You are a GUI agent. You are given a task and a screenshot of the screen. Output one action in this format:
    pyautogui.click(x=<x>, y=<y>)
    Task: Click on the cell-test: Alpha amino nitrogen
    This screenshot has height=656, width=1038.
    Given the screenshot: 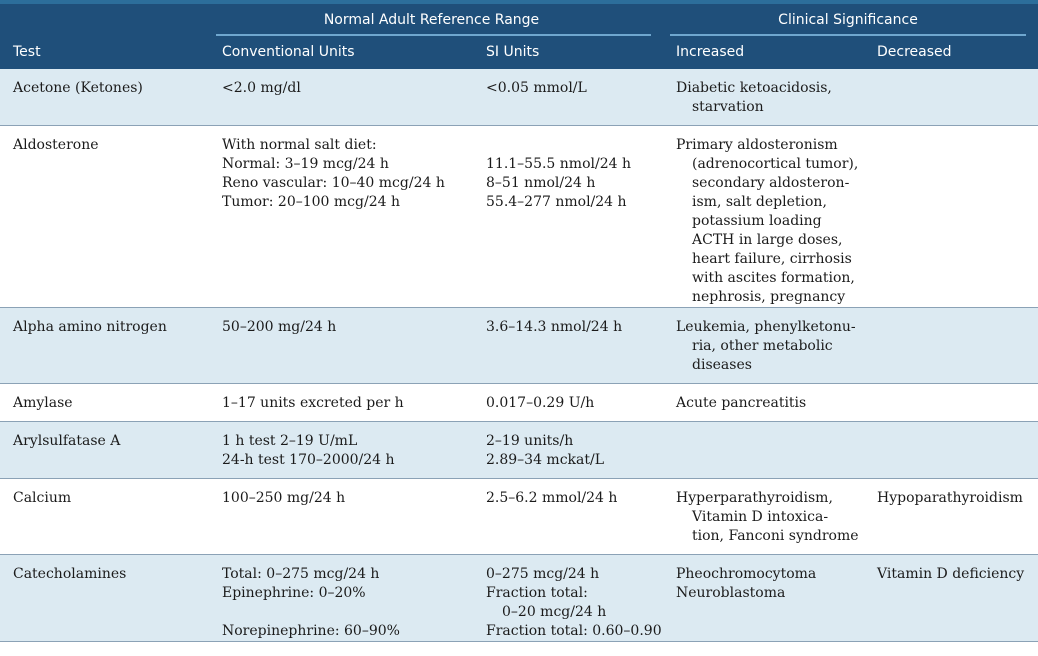 What is the action you would take?
    pyautogui.click(x=108, y=345)
    